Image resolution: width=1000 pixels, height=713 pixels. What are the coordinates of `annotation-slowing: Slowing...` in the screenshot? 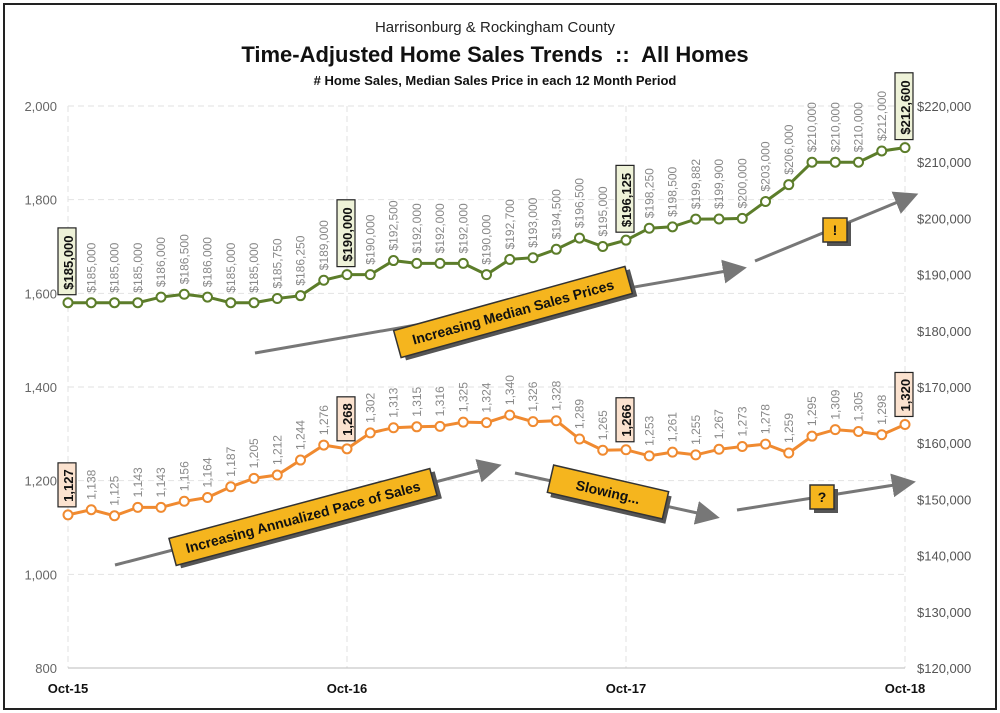 It's located at (609, 494).